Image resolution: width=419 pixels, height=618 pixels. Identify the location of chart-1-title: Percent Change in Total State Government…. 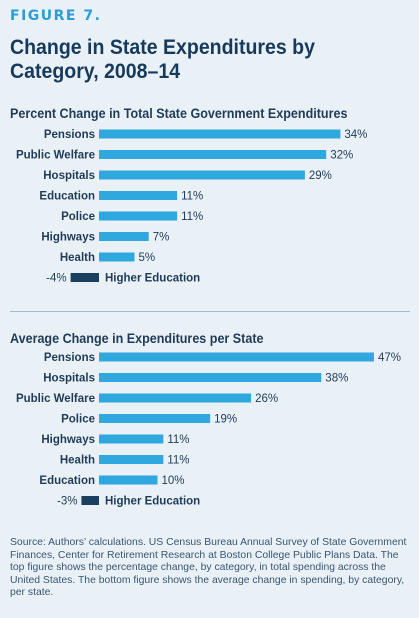
(179, 113).